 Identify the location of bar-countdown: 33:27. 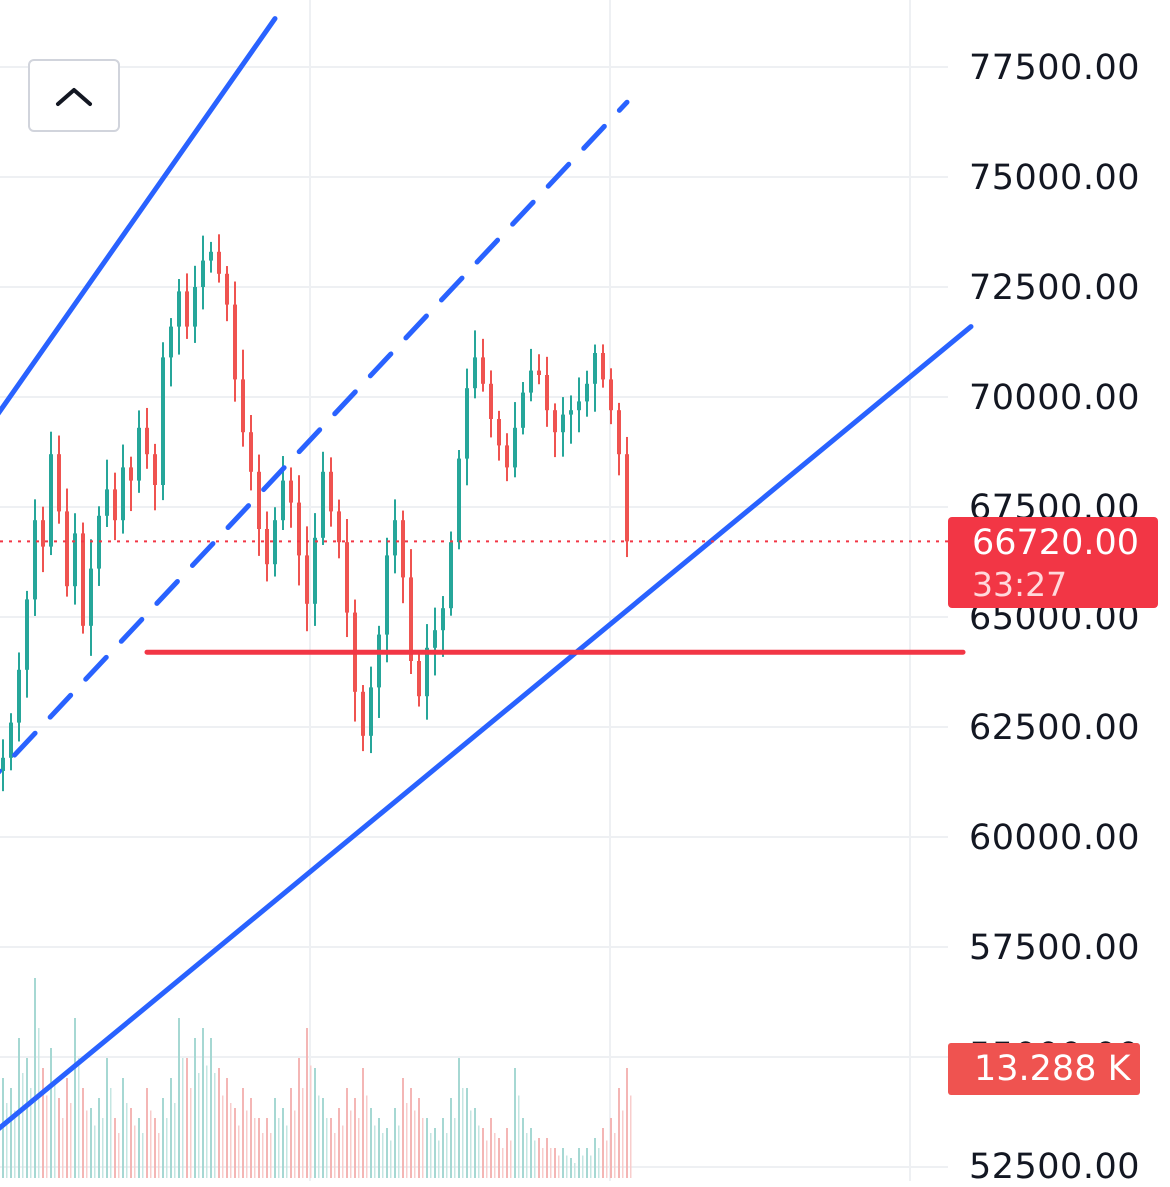
(1020, 584).